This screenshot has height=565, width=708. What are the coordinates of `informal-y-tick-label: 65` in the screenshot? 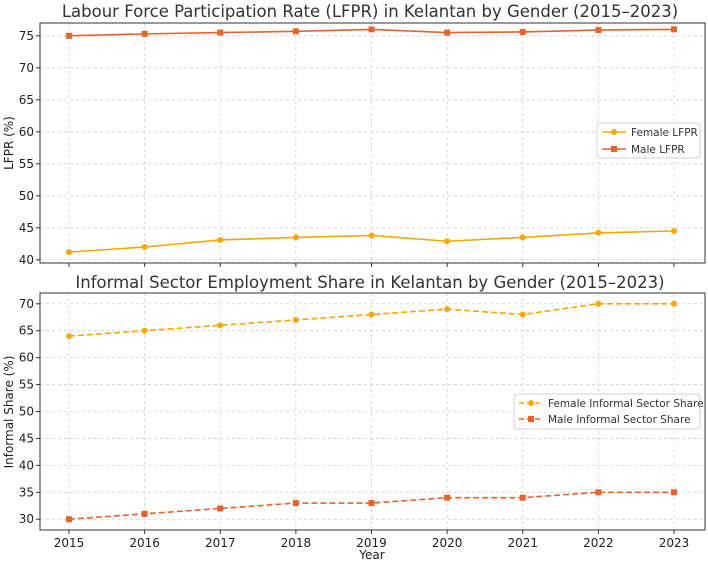 It's located at (26, 331).